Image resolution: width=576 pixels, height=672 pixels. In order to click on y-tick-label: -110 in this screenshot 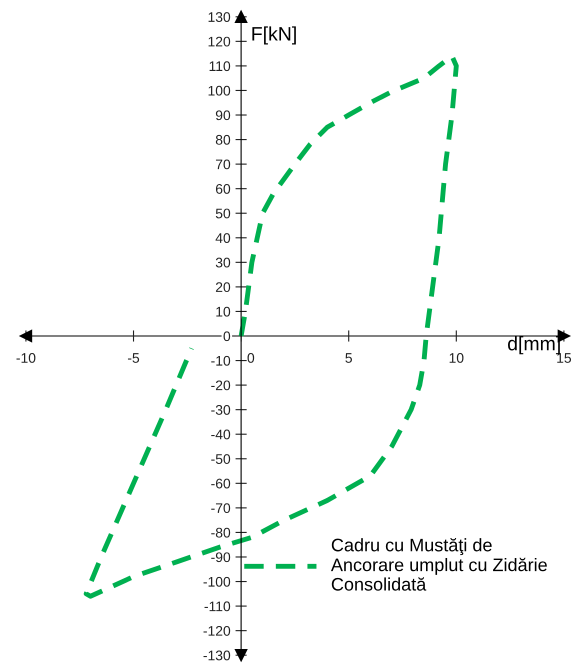, I will do `click(217, 606)`.